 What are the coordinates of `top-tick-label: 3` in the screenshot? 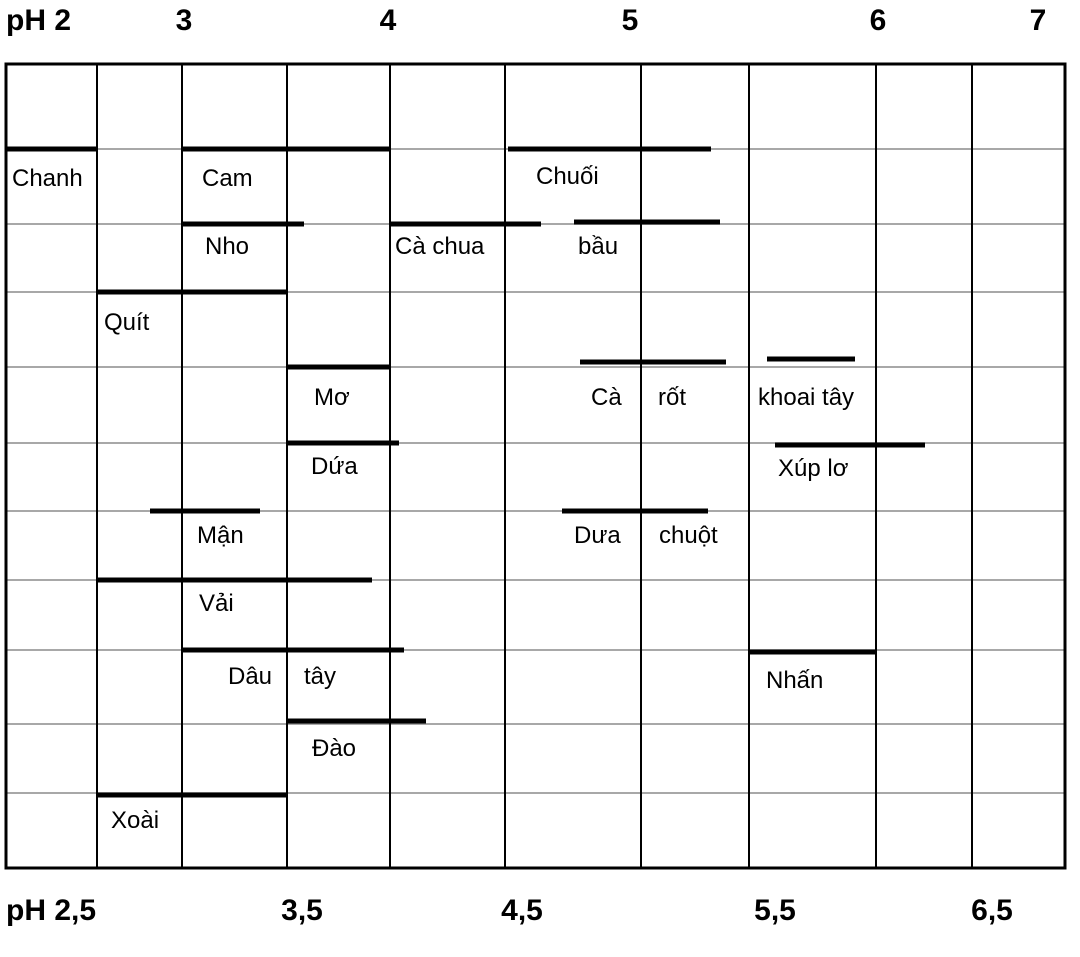 It's located at (184, 20).